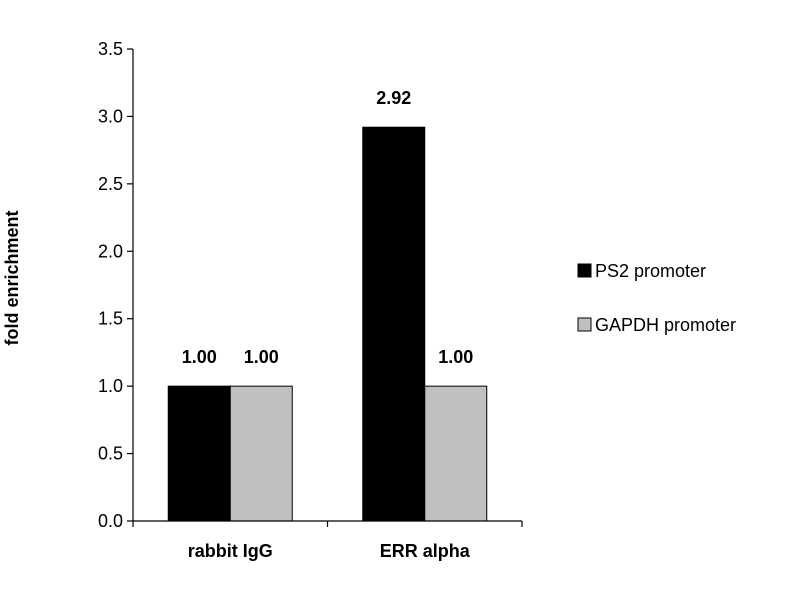 The height and width of the screenshot is (600, 800). Describe the element at coordinates (110, 251) in the screenshot. I see `y-tick-label: 2.0` at that location.